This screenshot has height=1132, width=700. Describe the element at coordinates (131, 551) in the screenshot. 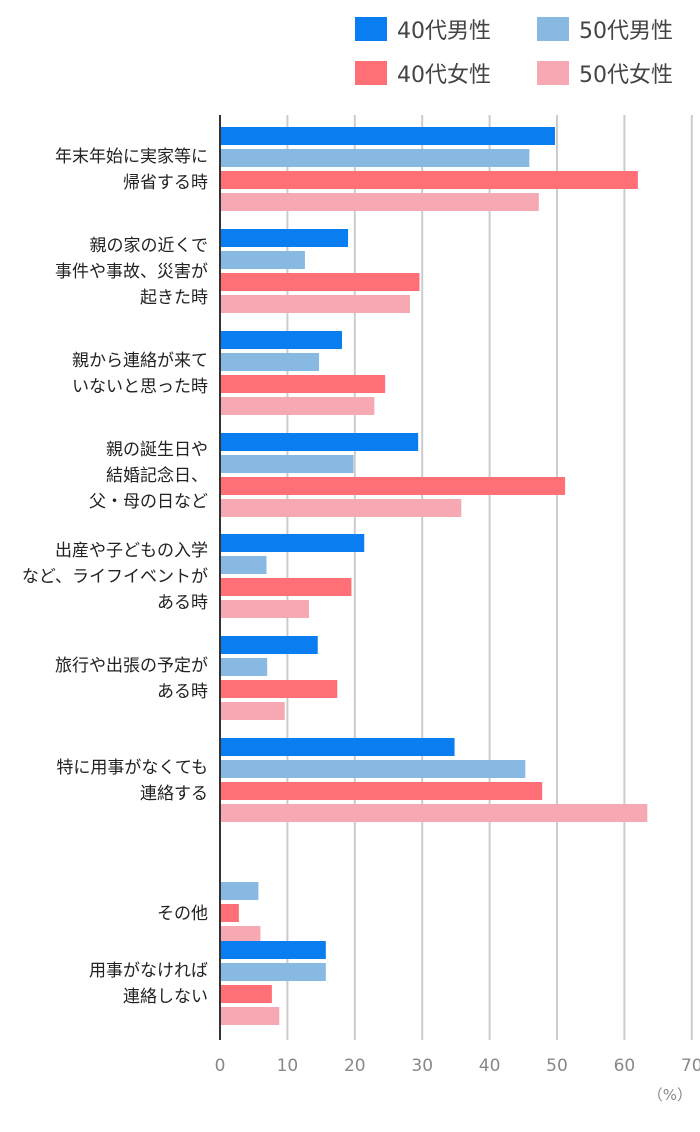

I see `category-label: 出産や子どもの入学` at that location.